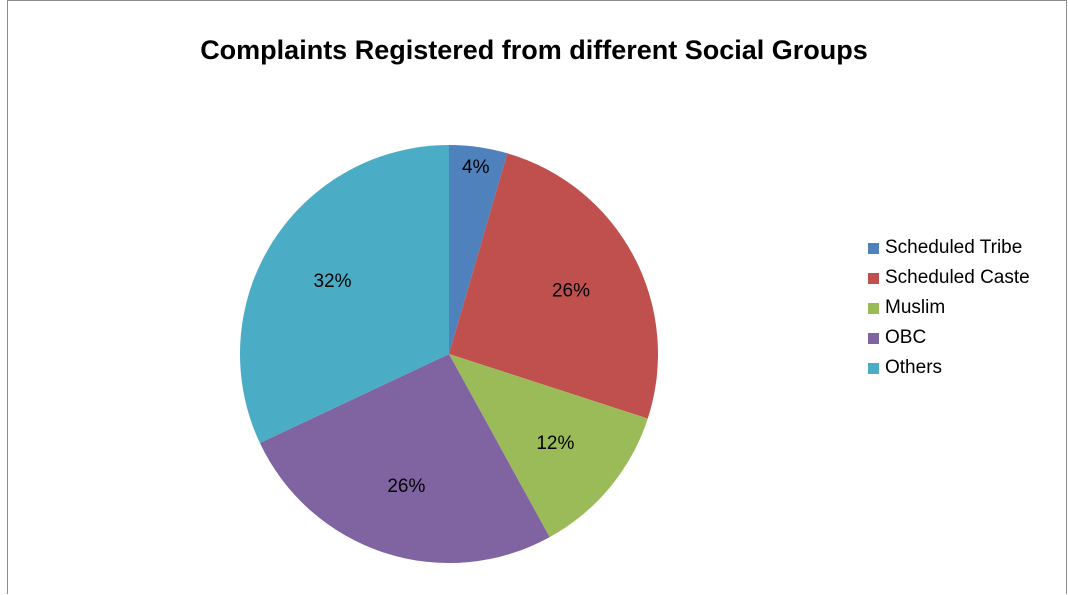  What do you see at coordinates (571, 290) in the screenshot?
I see `data-label-scheduled-caste: 26%` at bounding box center [571, 290].